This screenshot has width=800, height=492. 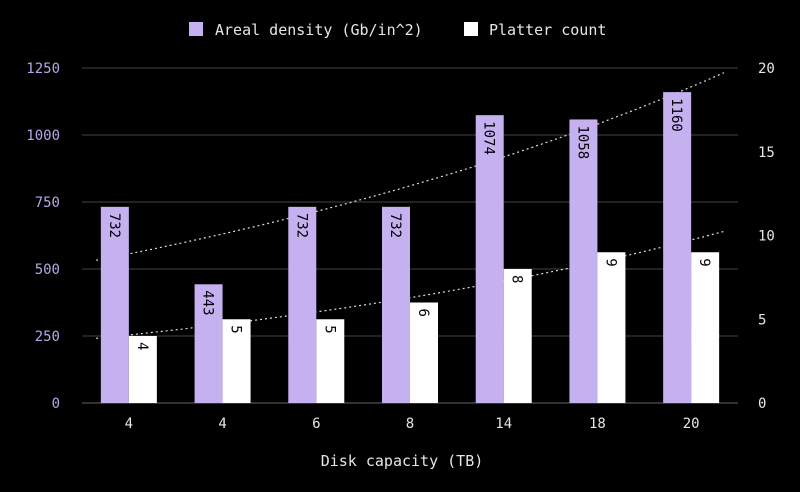 I want to click on x-tick-label: 20, so click(x=691, y=424).